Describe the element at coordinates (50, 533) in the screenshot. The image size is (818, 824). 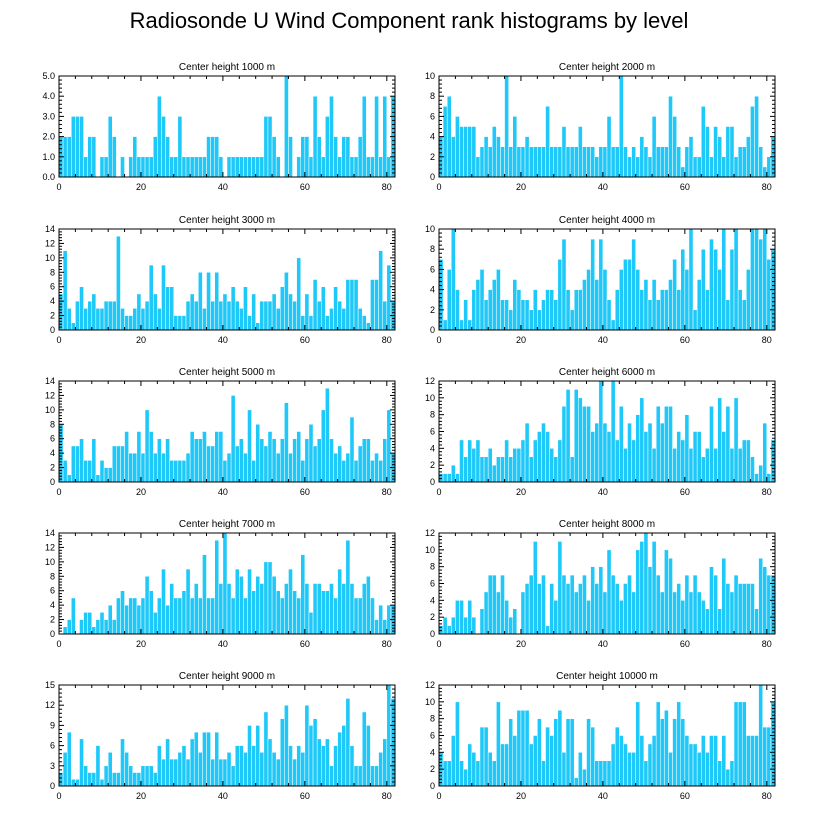
I see `y-tick-label: 14` at that location.